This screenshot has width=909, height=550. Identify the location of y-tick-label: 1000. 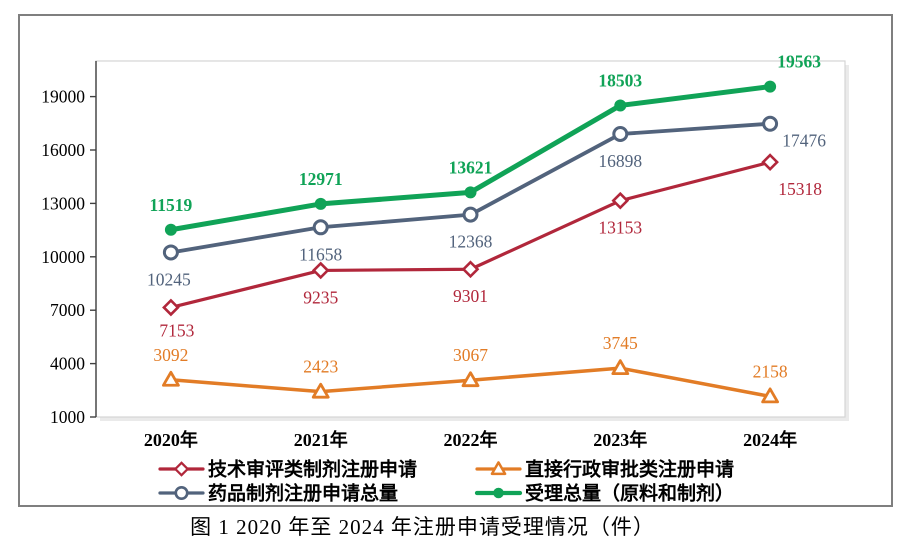
(67, 417).